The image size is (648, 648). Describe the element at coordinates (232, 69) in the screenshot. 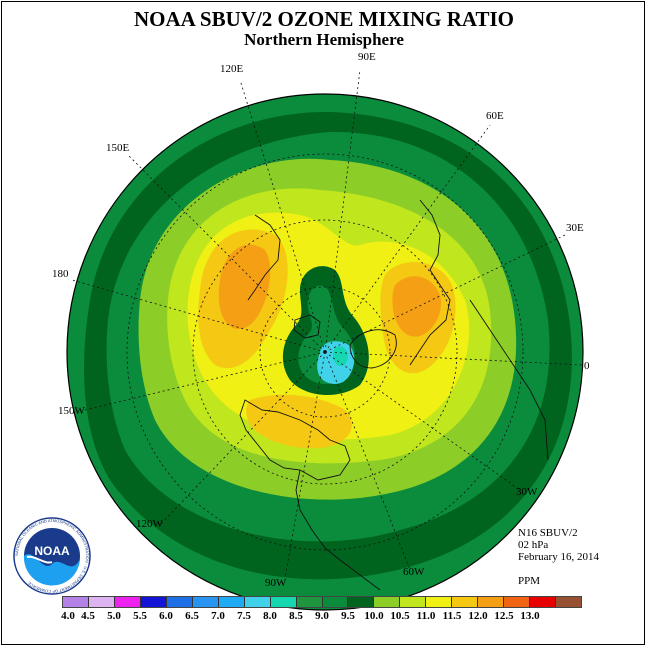

I see `lon-label-120e: 120E` at that location.